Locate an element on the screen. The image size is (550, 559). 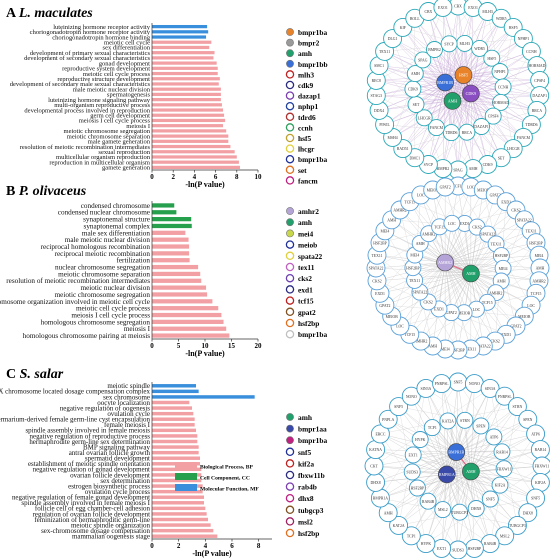
gene-label: hsf2bp is located at coordinates (308, 323).